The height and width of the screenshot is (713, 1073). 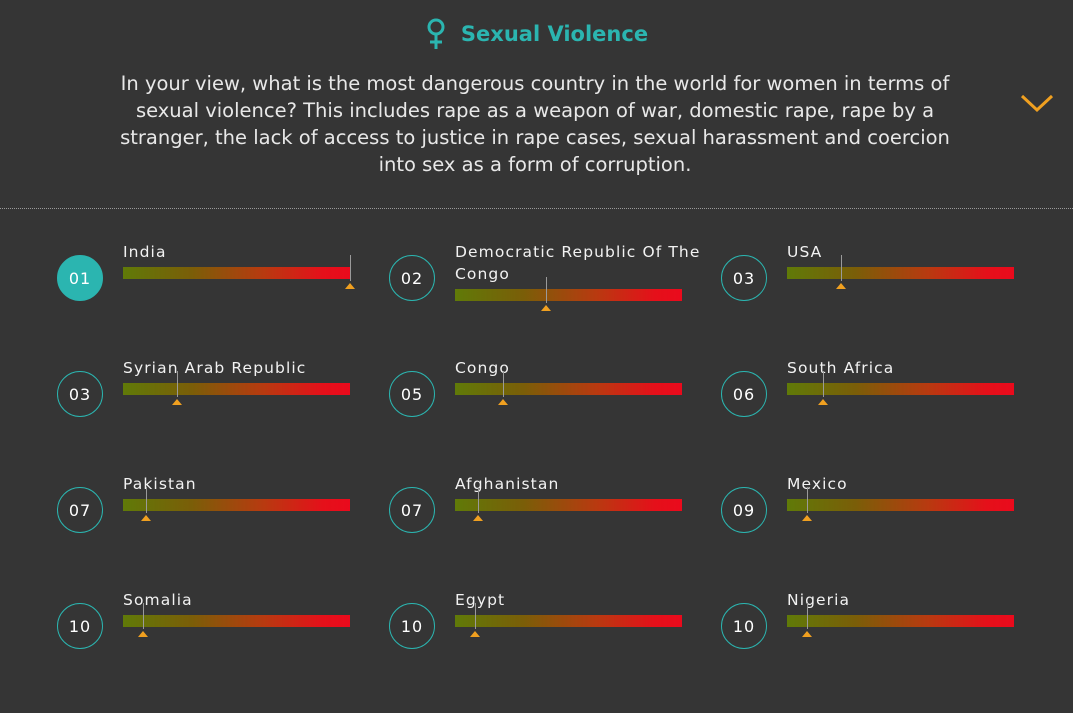 I want to click on ranking-card: 07 Pakistan, so click(x=222, y=536).